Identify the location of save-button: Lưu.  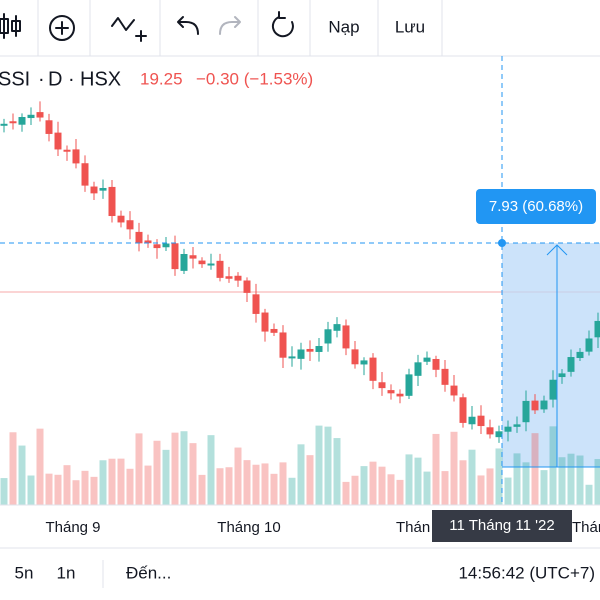
(410, 26).